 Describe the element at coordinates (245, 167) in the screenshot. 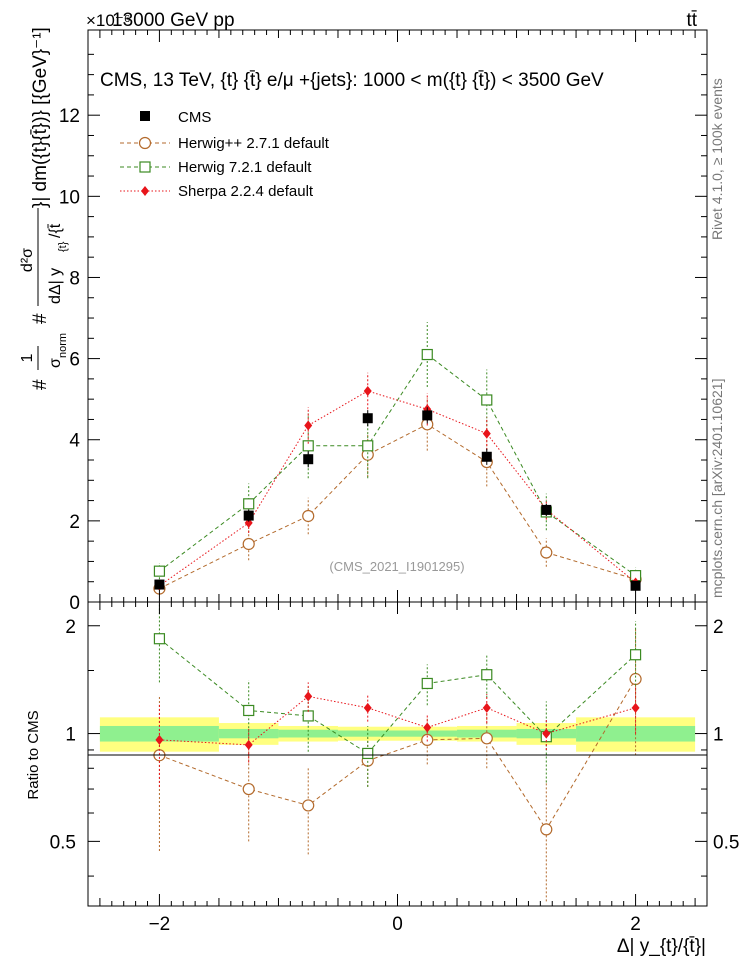

I see `legend-label-herwig7: Herwig 7.2.1 default` at that location.